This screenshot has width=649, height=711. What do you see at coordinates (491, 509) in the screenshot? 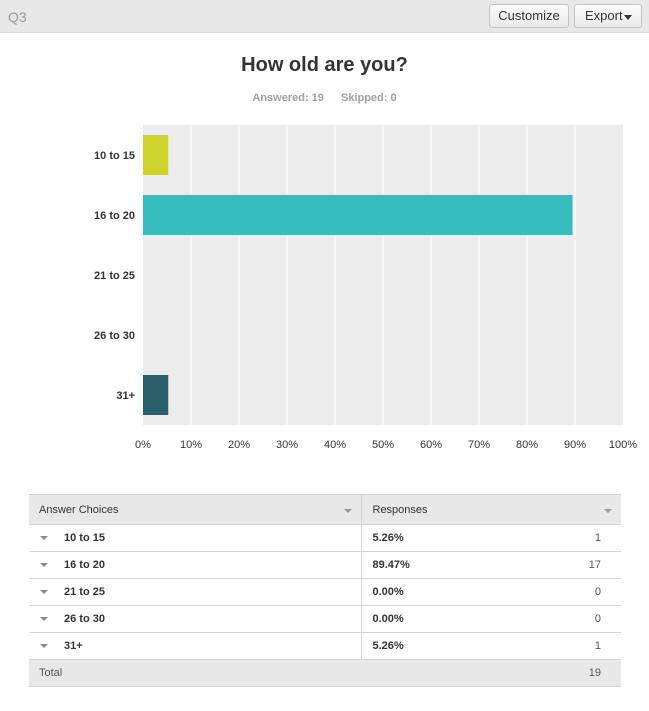
I see `responses-header: Responses` at bounding box center [491, 509].